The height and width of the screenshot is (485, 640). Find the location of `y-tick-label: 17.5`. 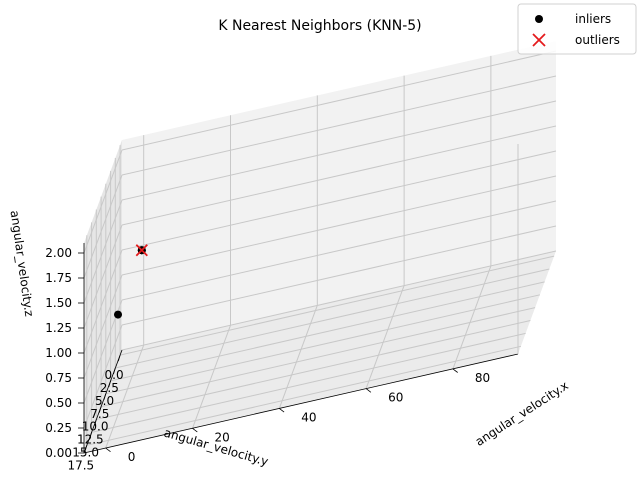

y-tick-label: 17.5 is located at coordinates (80, 465).